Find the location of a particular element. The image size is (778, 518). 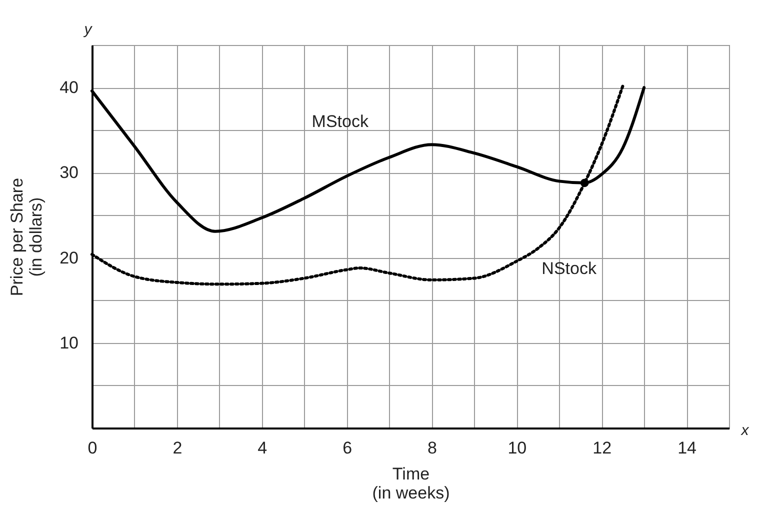

x-axis-title: Time (in weeks) is located at coordinates (411, 483).